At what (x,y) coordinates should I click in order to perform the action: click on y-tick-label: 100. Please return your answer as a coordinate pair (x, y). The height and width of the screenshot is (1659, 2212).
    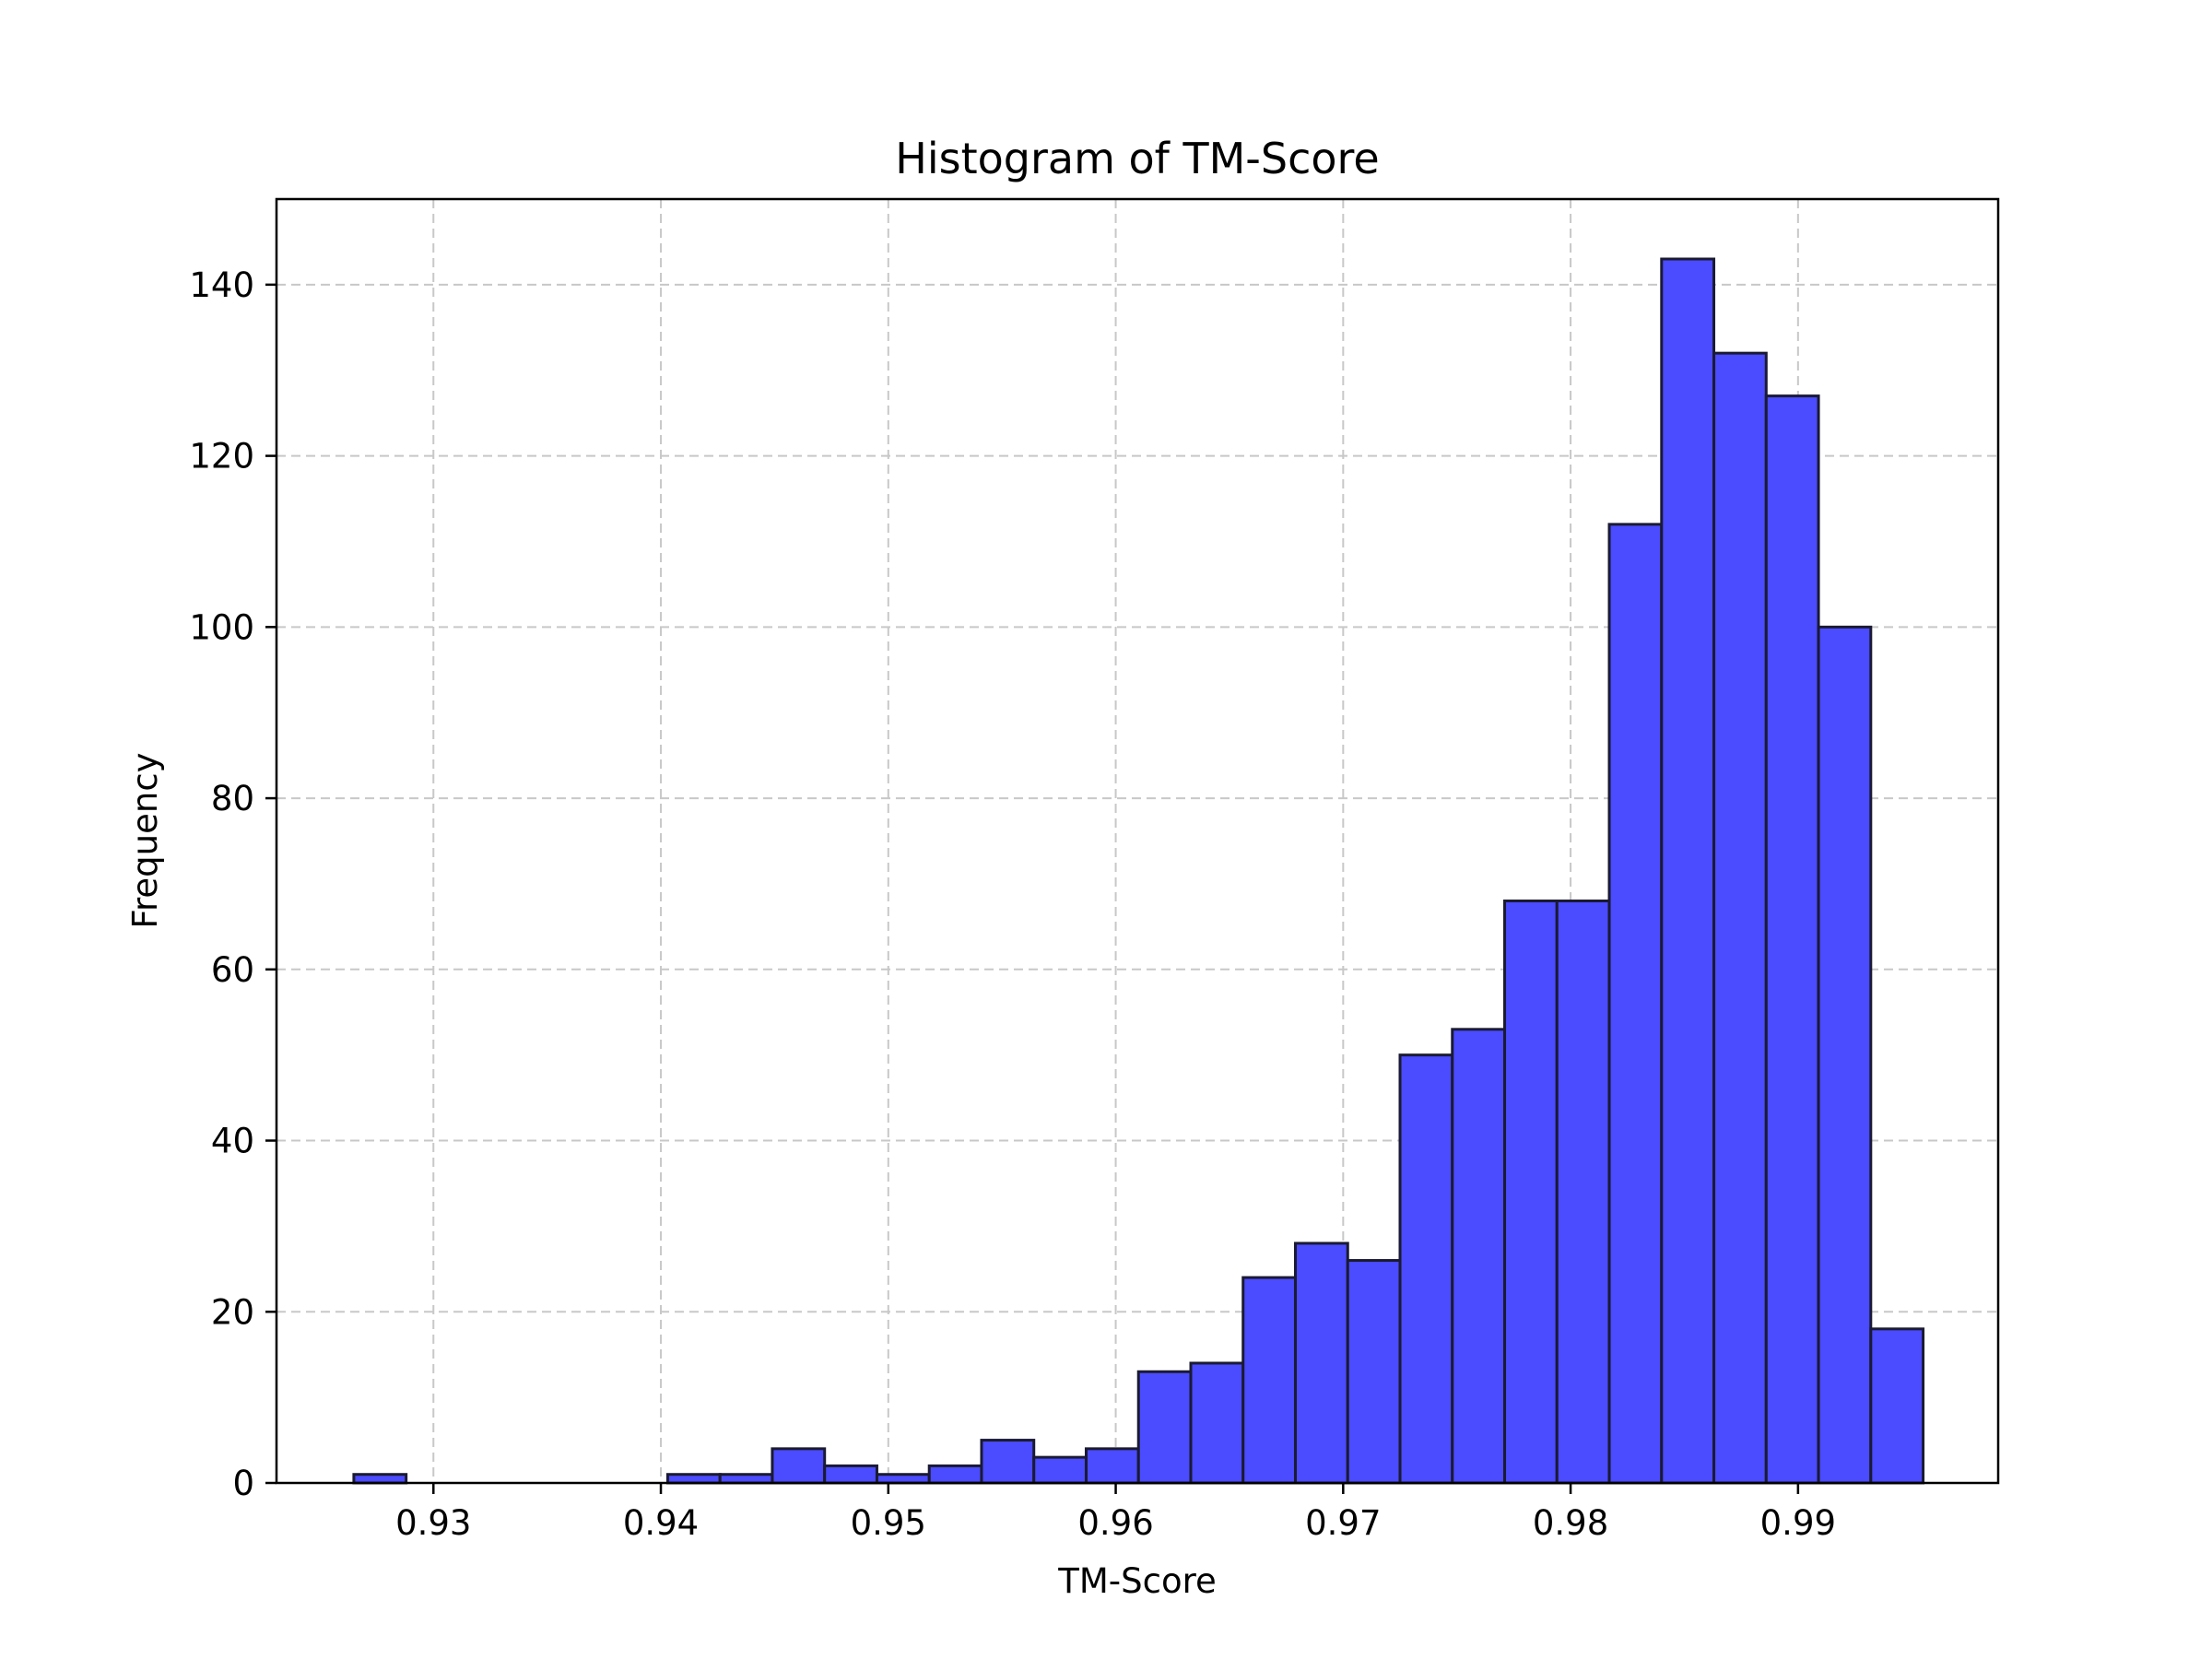
    Looking at the image, I should click on (221, 627).